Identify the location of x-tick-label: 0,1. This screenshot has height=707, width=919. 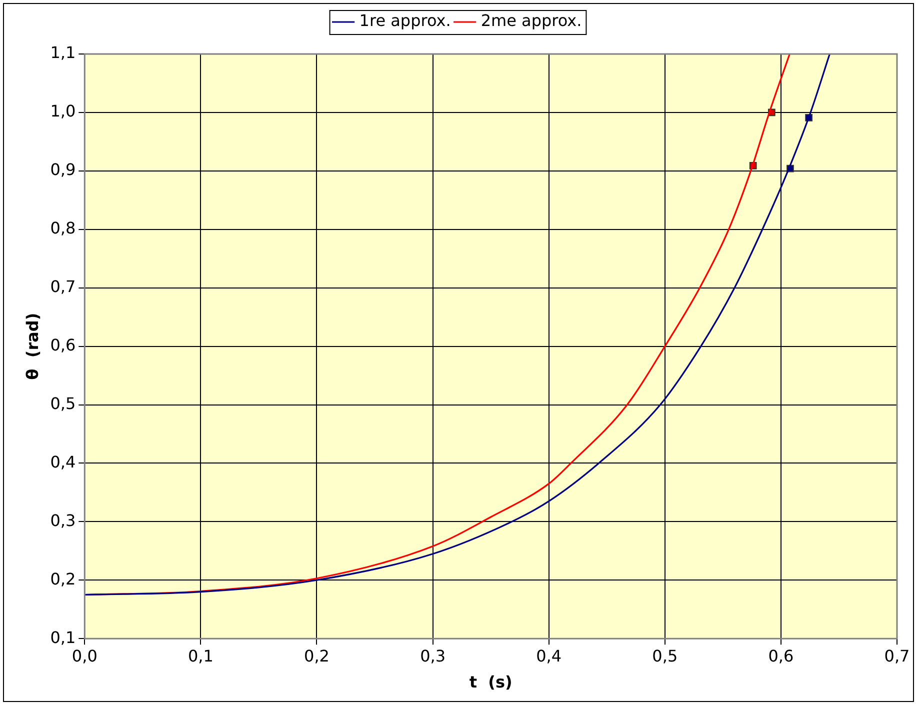
(201, 656).